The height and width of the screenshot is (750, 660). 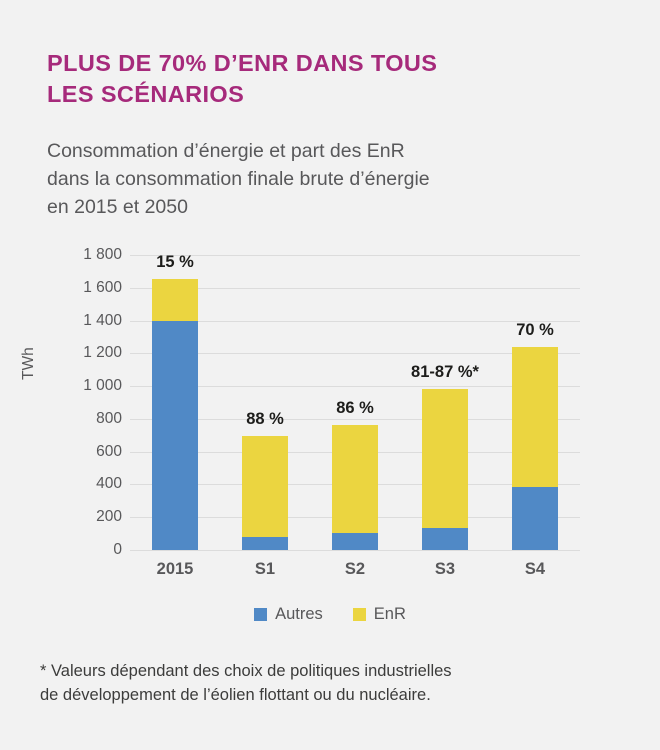 What do you see at coordinates (389, 614) in the screenshot?
I see `legend-label: EnR` at bounding box center [389, 614].